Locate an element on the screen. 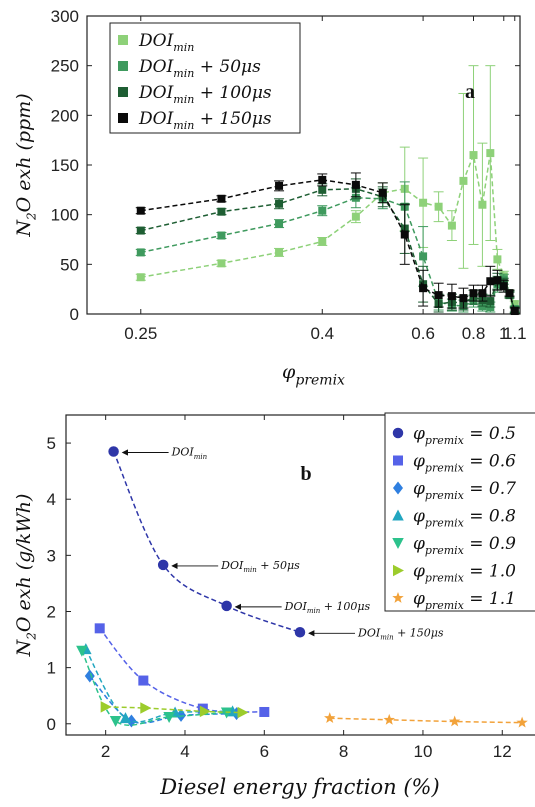 Image resolution: width=535 pixels, height=807 pixels. x-tick-label-a: 0.4 is located at coordinates (322, 333).